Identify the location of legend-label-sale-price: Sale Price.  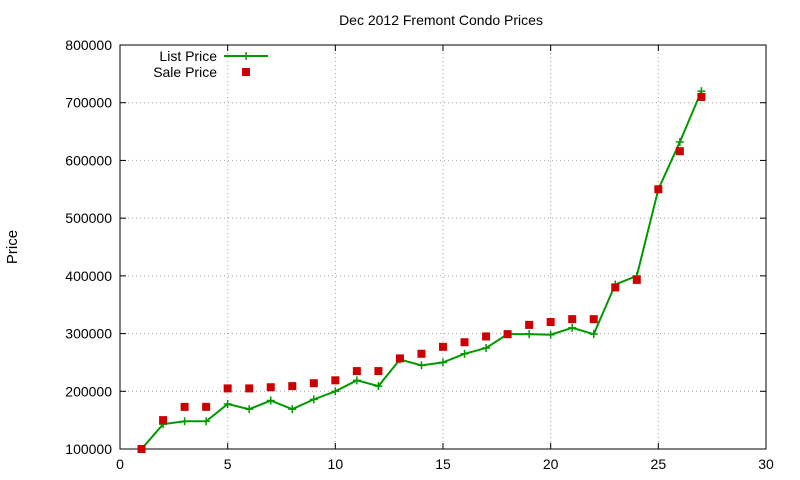
(185, 72).